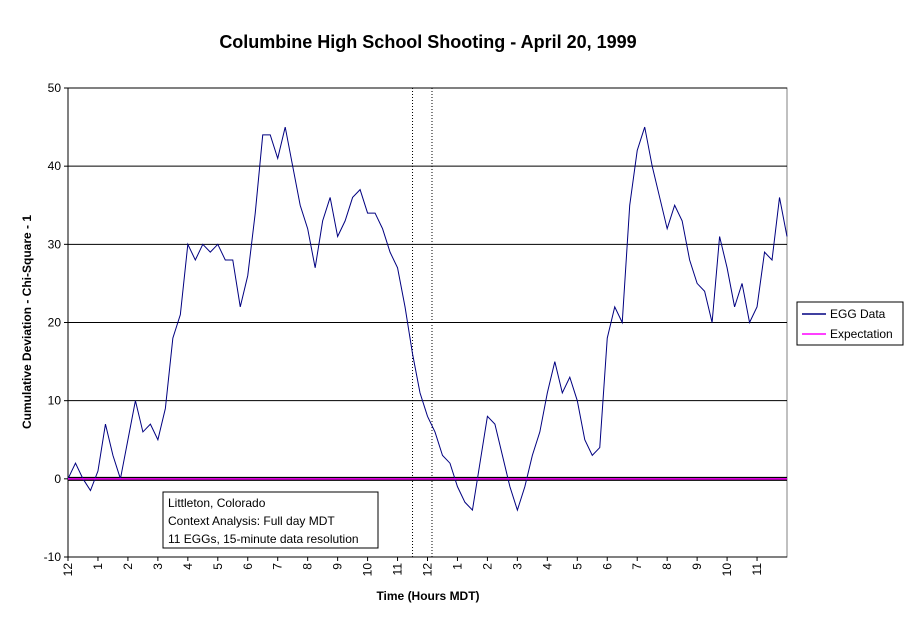 The height and width of the screenshot is (628, 911). What do you see at coordinates (57, 479) in the screenshot?
I see `y-tick-label: 0` at bounding box center [57, 479].